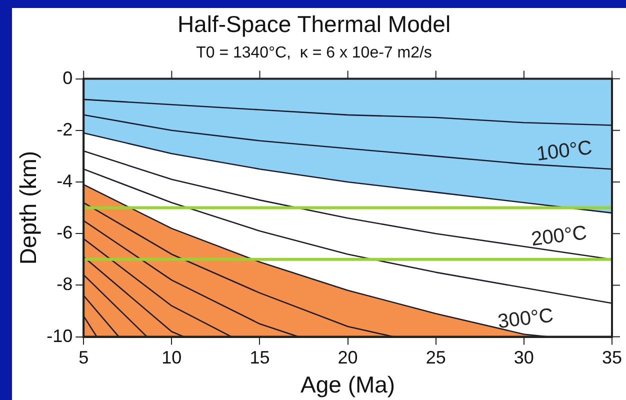 The height and width of the screenshot is (400, 626). Describe the element at coordinates (64, 232) in the screenshot. I see `y-tick-label: -6` at that location.